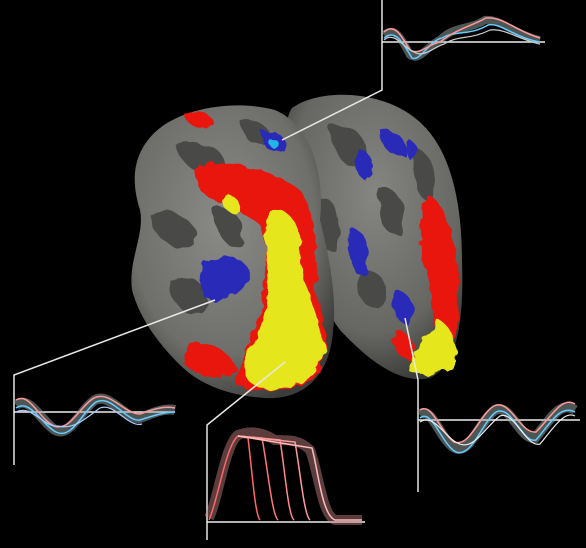 The height and width of the screenshot is (548, 586). Describe the element at coordinates (498, 427) in the screenshot. I see `response-inset-right` at that location.